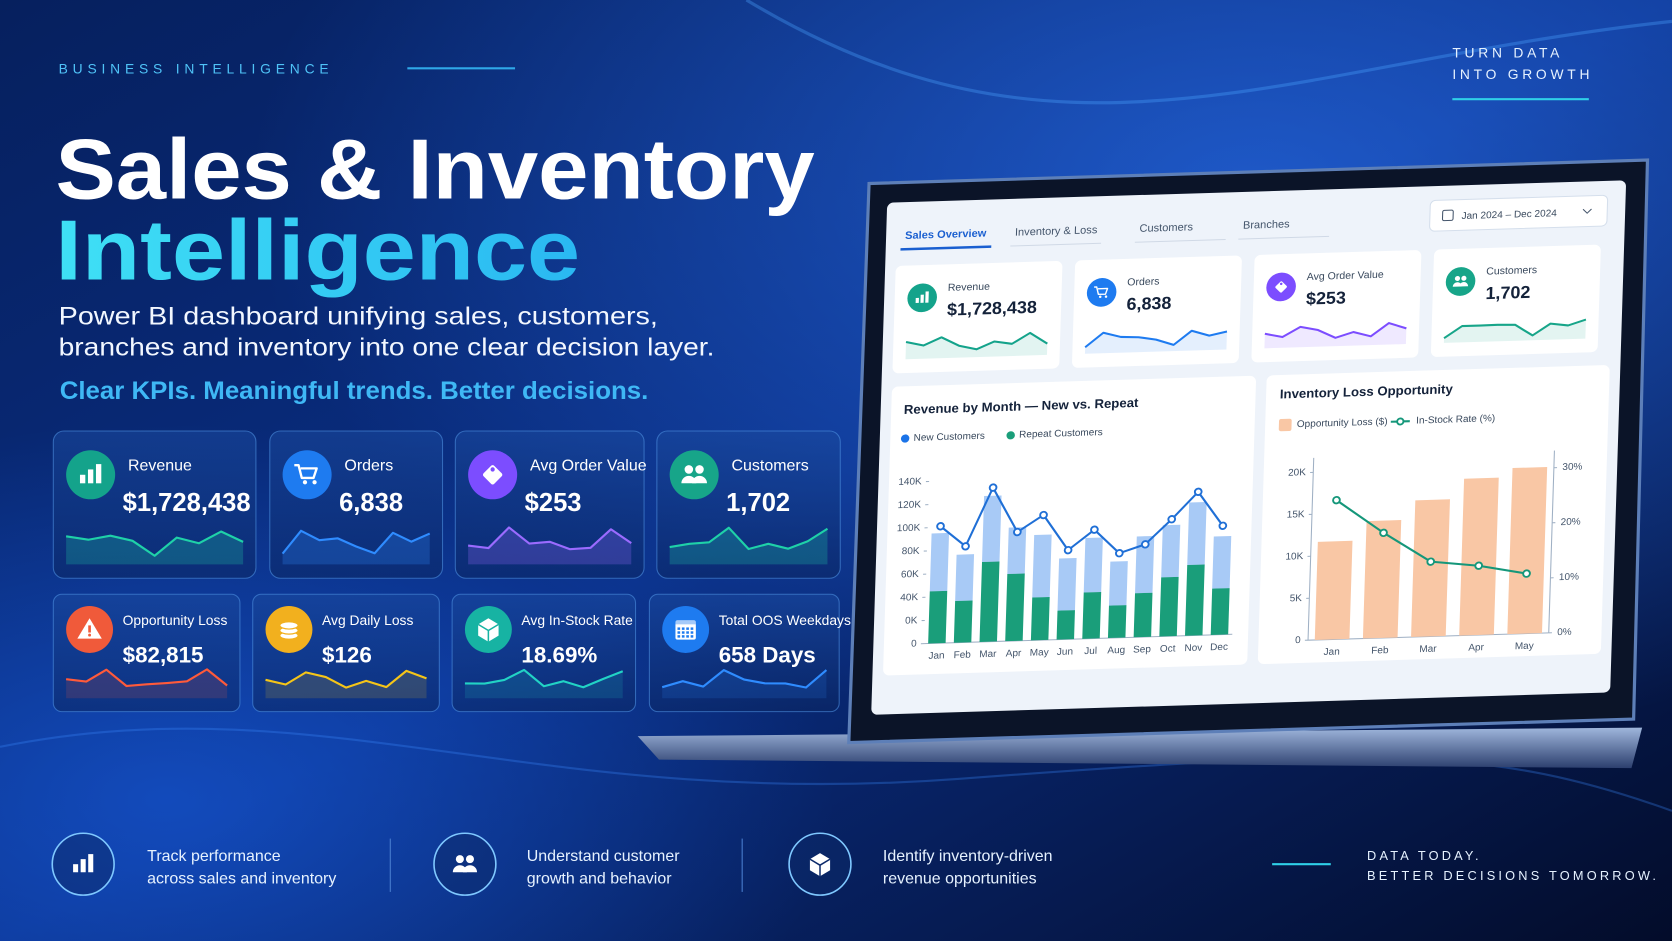  What do you see at coordinates (163, 655) in the screenshot?
I see `kpi-value: $82,815` at bounding box center [163, 655].